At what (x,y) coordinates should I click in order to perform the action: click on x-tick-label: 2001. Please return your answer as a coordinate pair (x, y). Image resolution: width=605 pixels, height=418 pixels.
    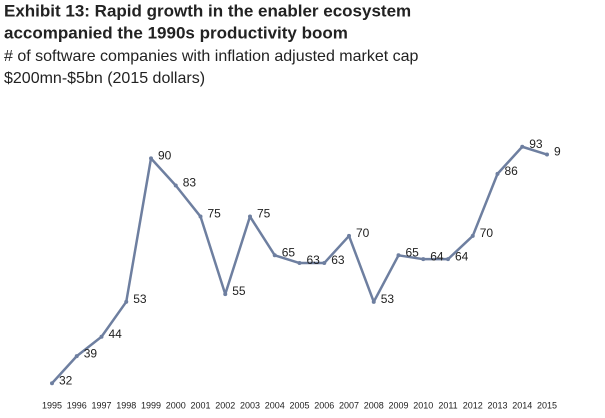
    Looking at the image, I should click on (200, 405).